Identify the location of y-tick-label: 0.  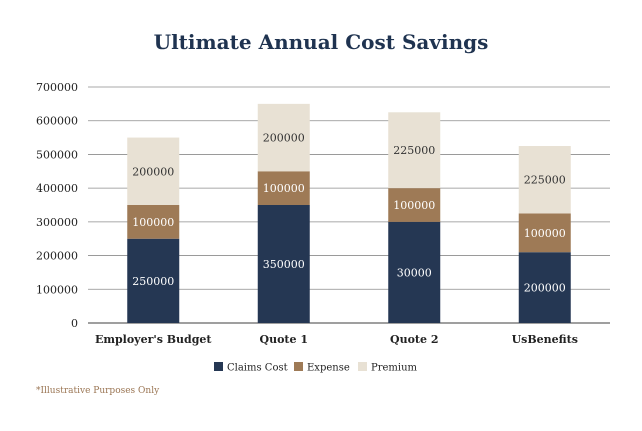
(74, 323).